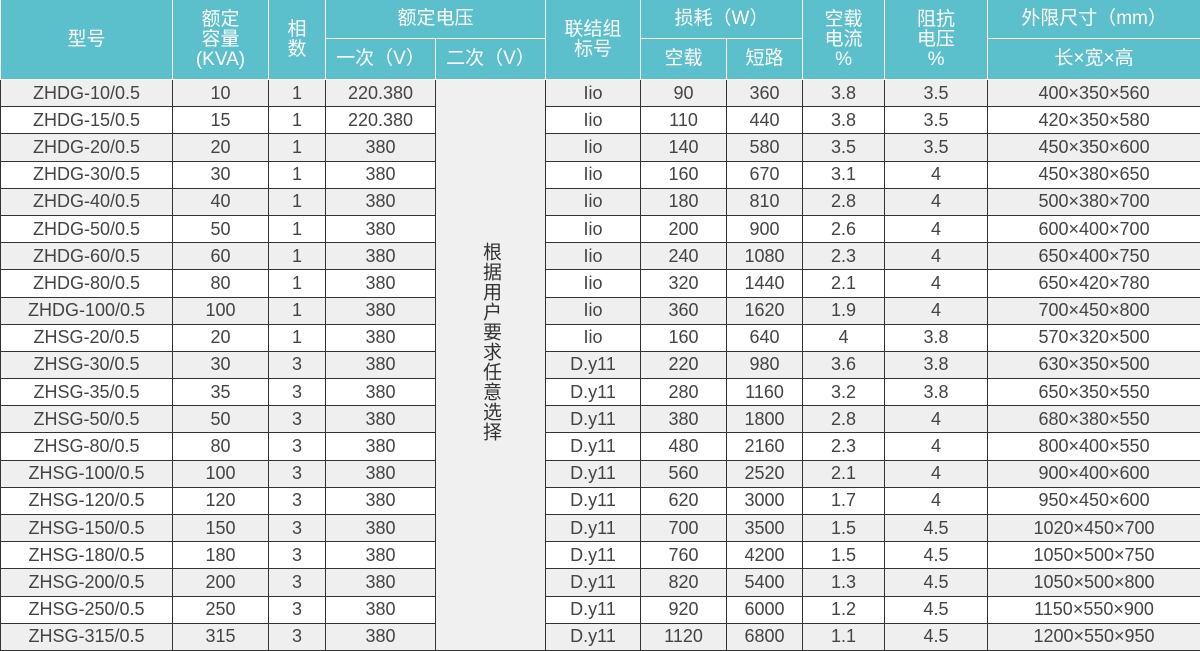 This screenshot has height=651, width=1200. I want to click on cell-model: ZHDG-10/0.5, so click(86, 93).